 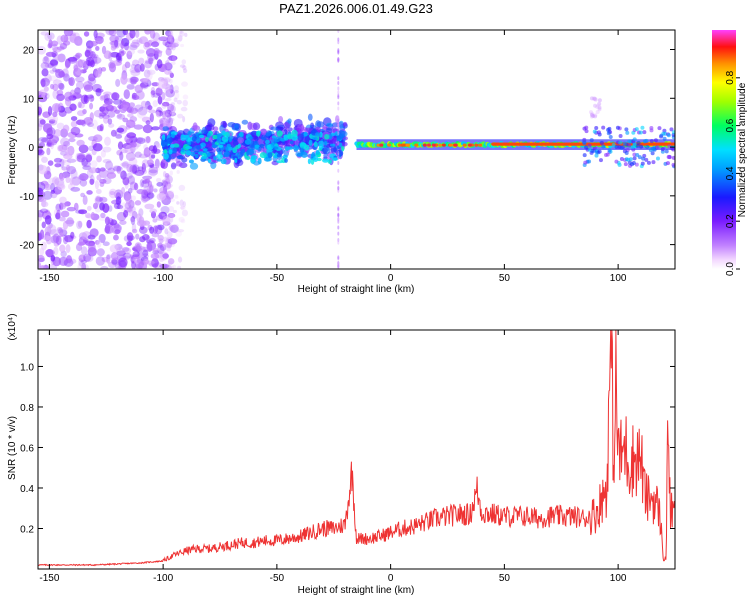 I want to click on snr-y-tick-label: 0.2, so click(x=27, y=529).